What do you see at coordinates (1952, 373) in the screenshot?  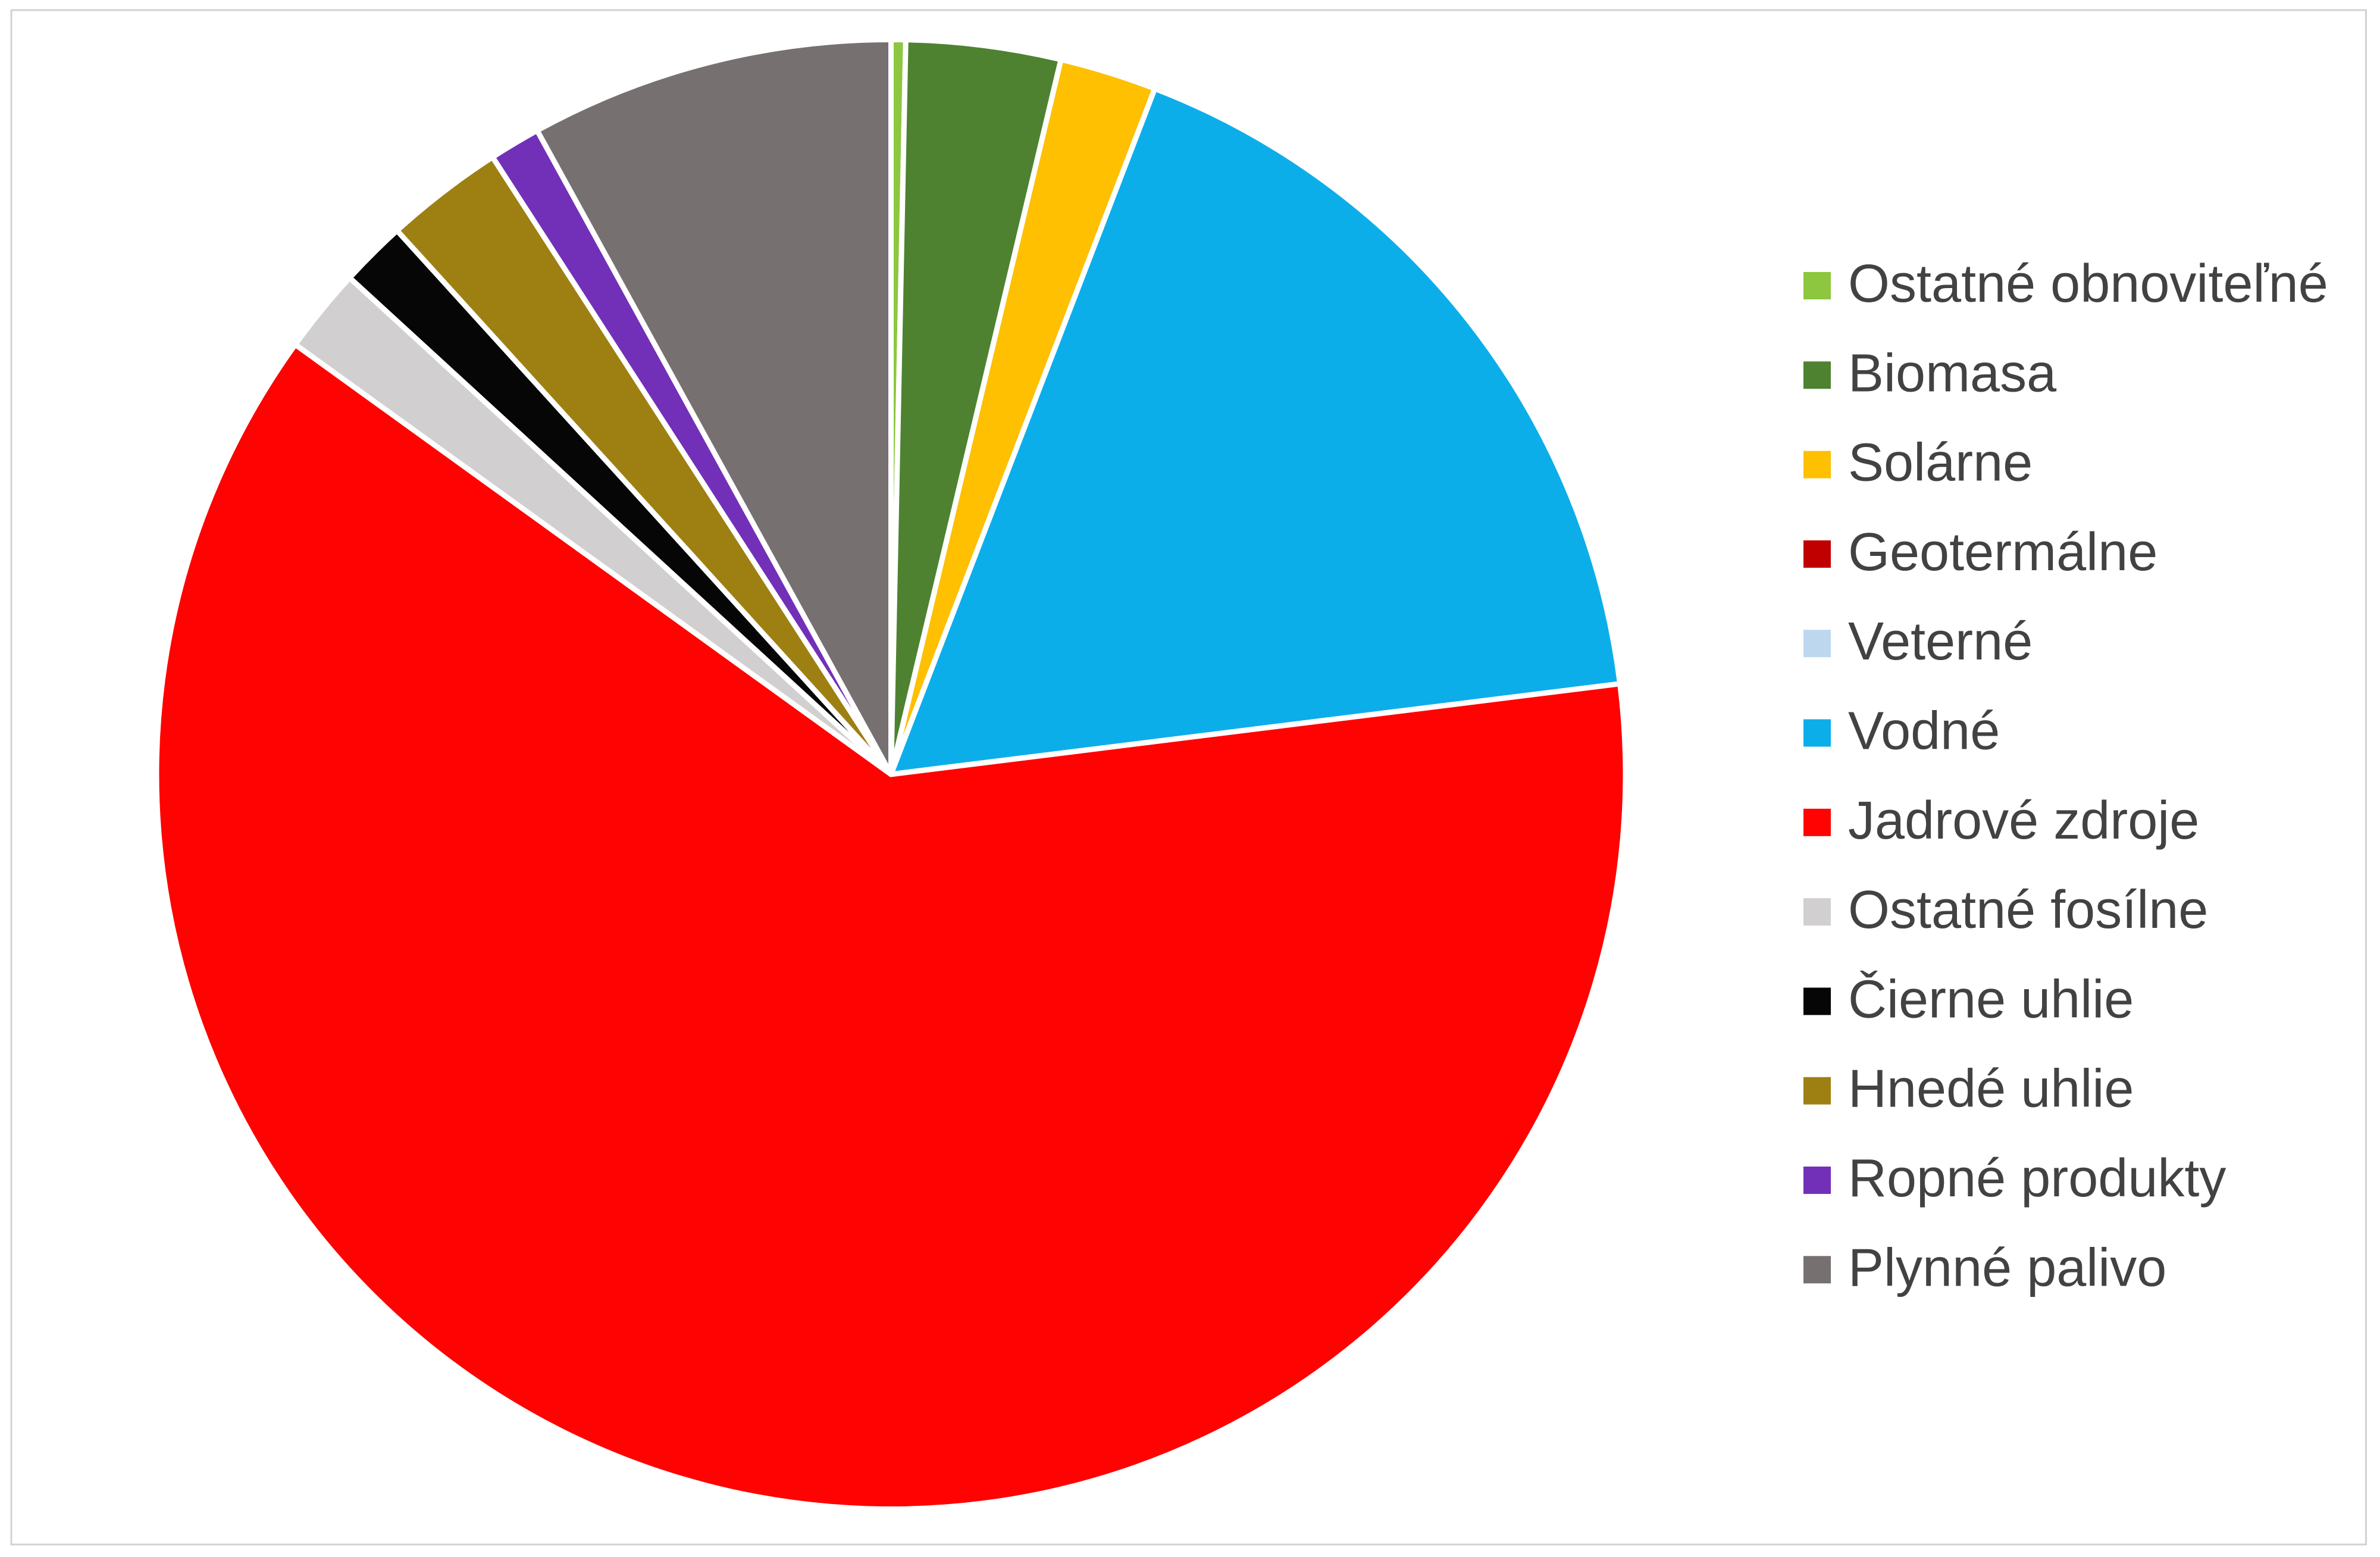 I see `svg-text: Biomasa` at bounding box center [1952, 373].